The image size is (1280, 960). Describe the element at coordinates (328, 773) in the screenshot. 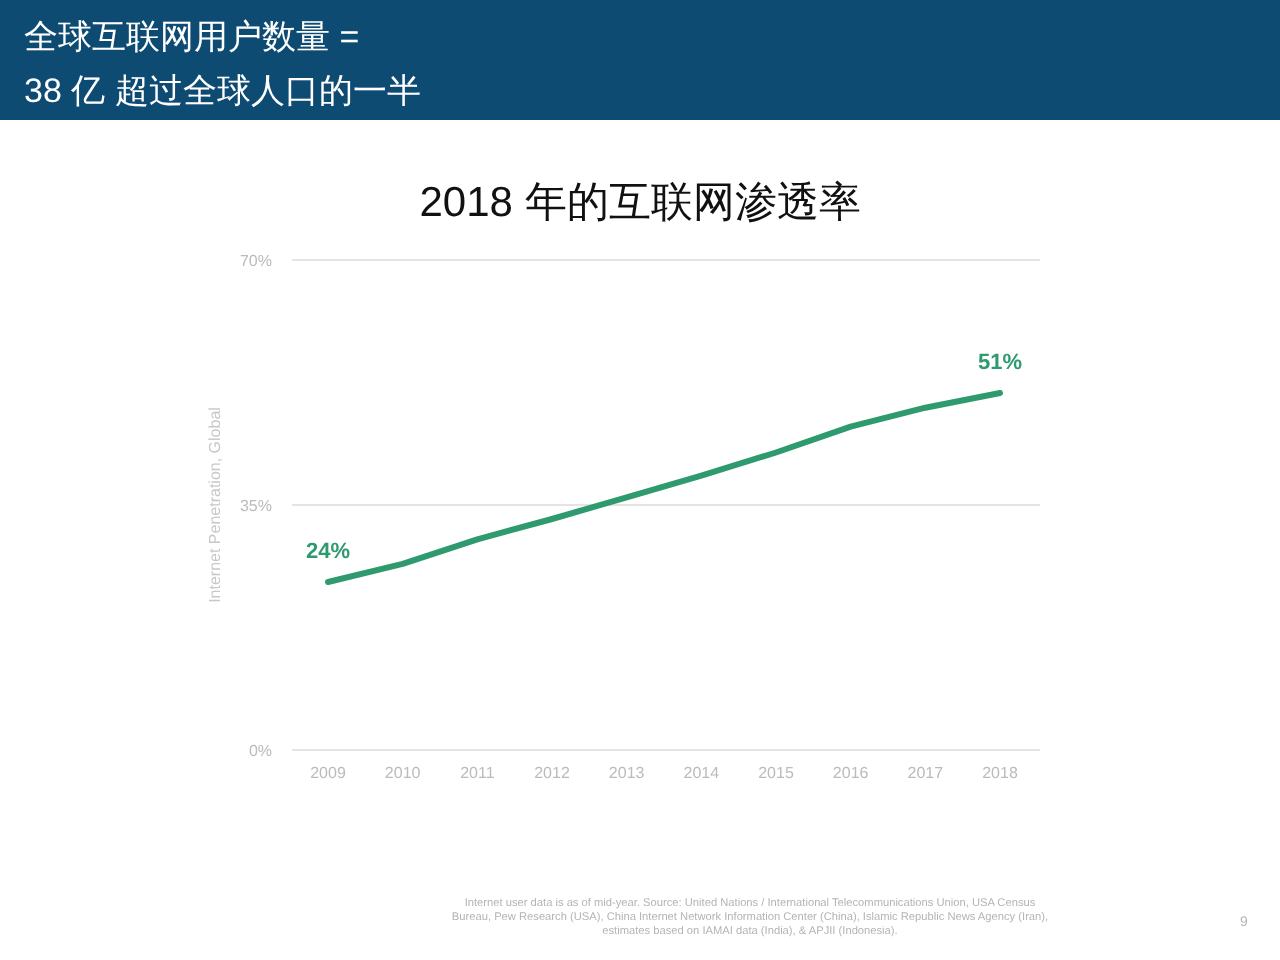

I see `x-tick-label: 2009` at that location.